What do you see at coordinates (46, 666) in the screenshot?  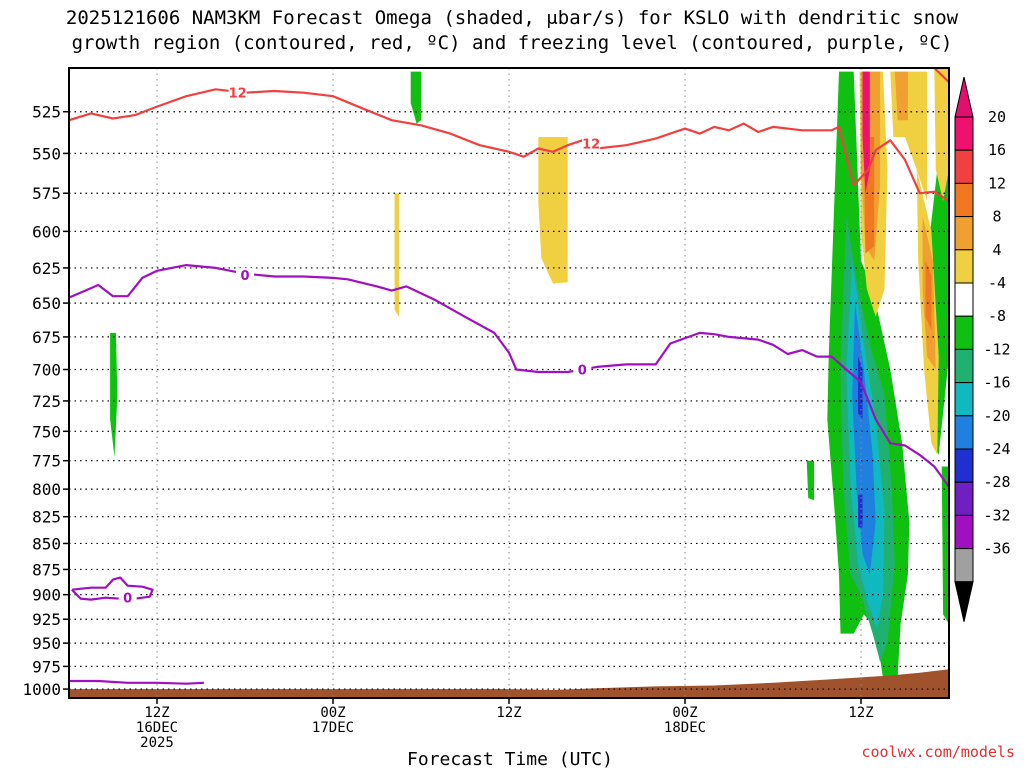 I see `ytick-label-975: 975` at bounding box center [46, 666].